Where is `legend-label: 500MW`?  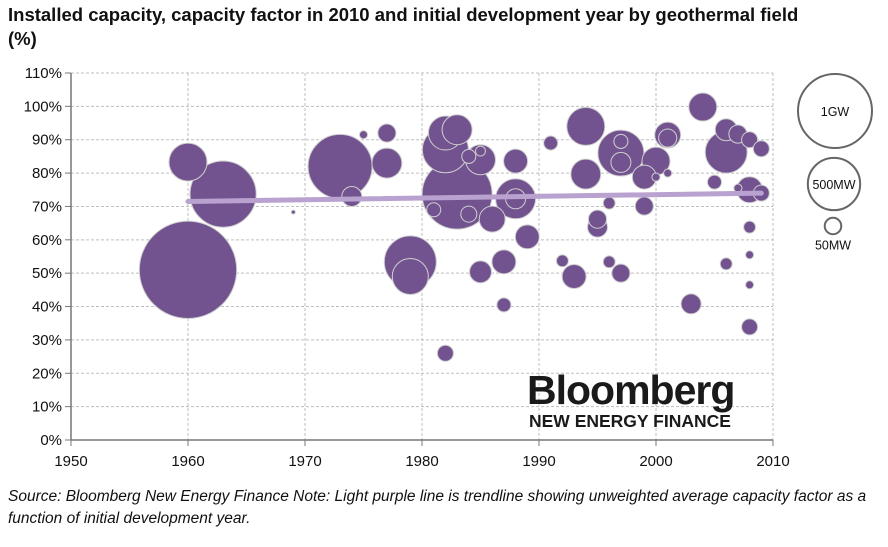
legend-label: 500MW is located at coordinates (833, 185).